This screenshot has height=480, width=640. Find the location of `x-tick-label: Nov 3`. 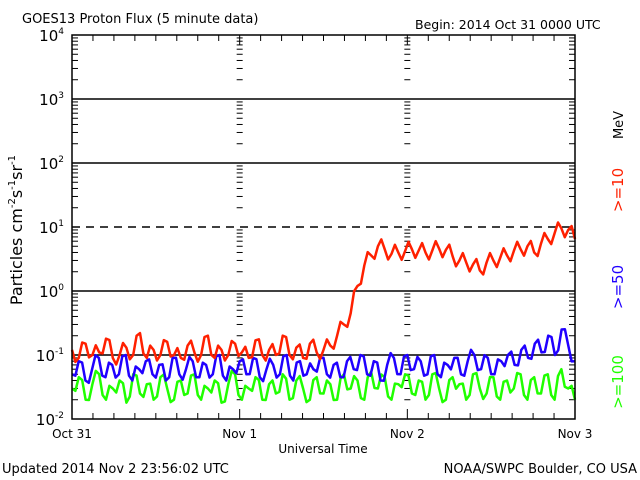

x-tick-label: Nov 3 is located at coordinates (575, 434).